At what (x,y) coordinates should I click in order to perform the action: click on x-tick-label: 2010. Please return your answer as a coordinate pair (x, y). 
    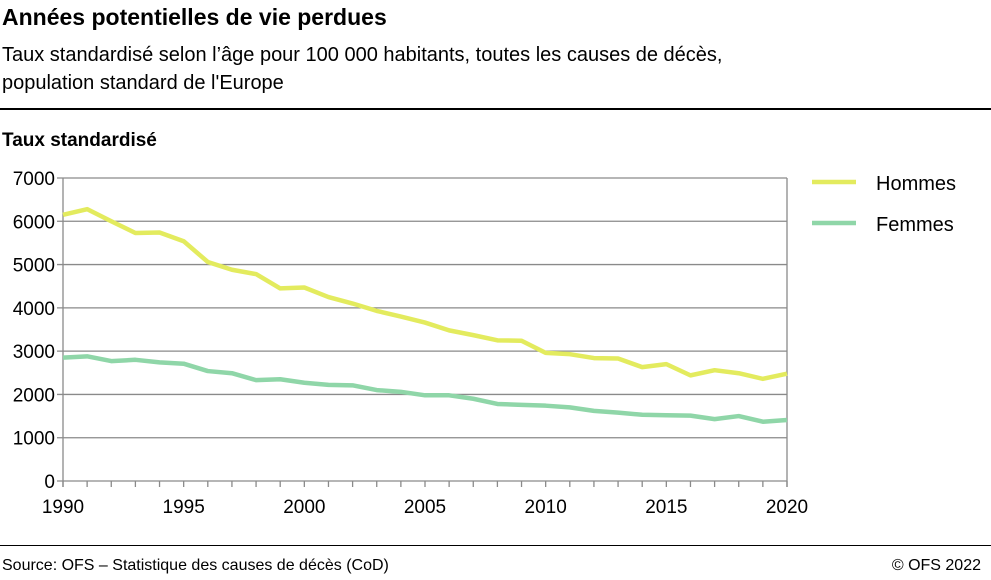
    Looking at the image, I should click on (546, 507).